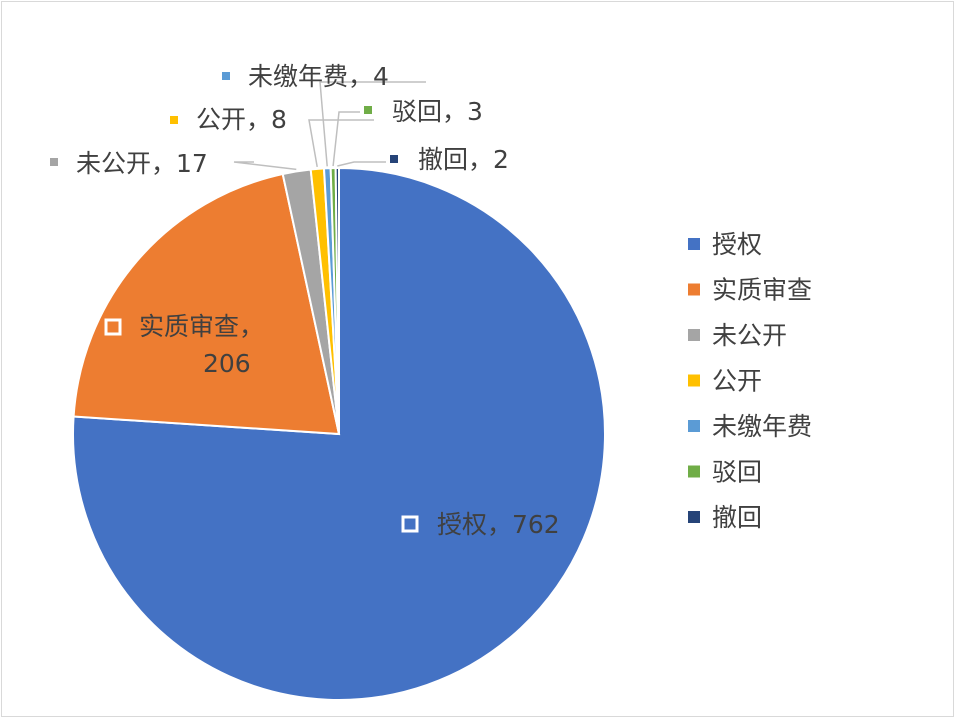 This screenshot has width=957, height=720. What do you see at coordinates (737, 244) in the screenshot?
I see `legend-entry-0: 授权` at bounding box center [737, 244].